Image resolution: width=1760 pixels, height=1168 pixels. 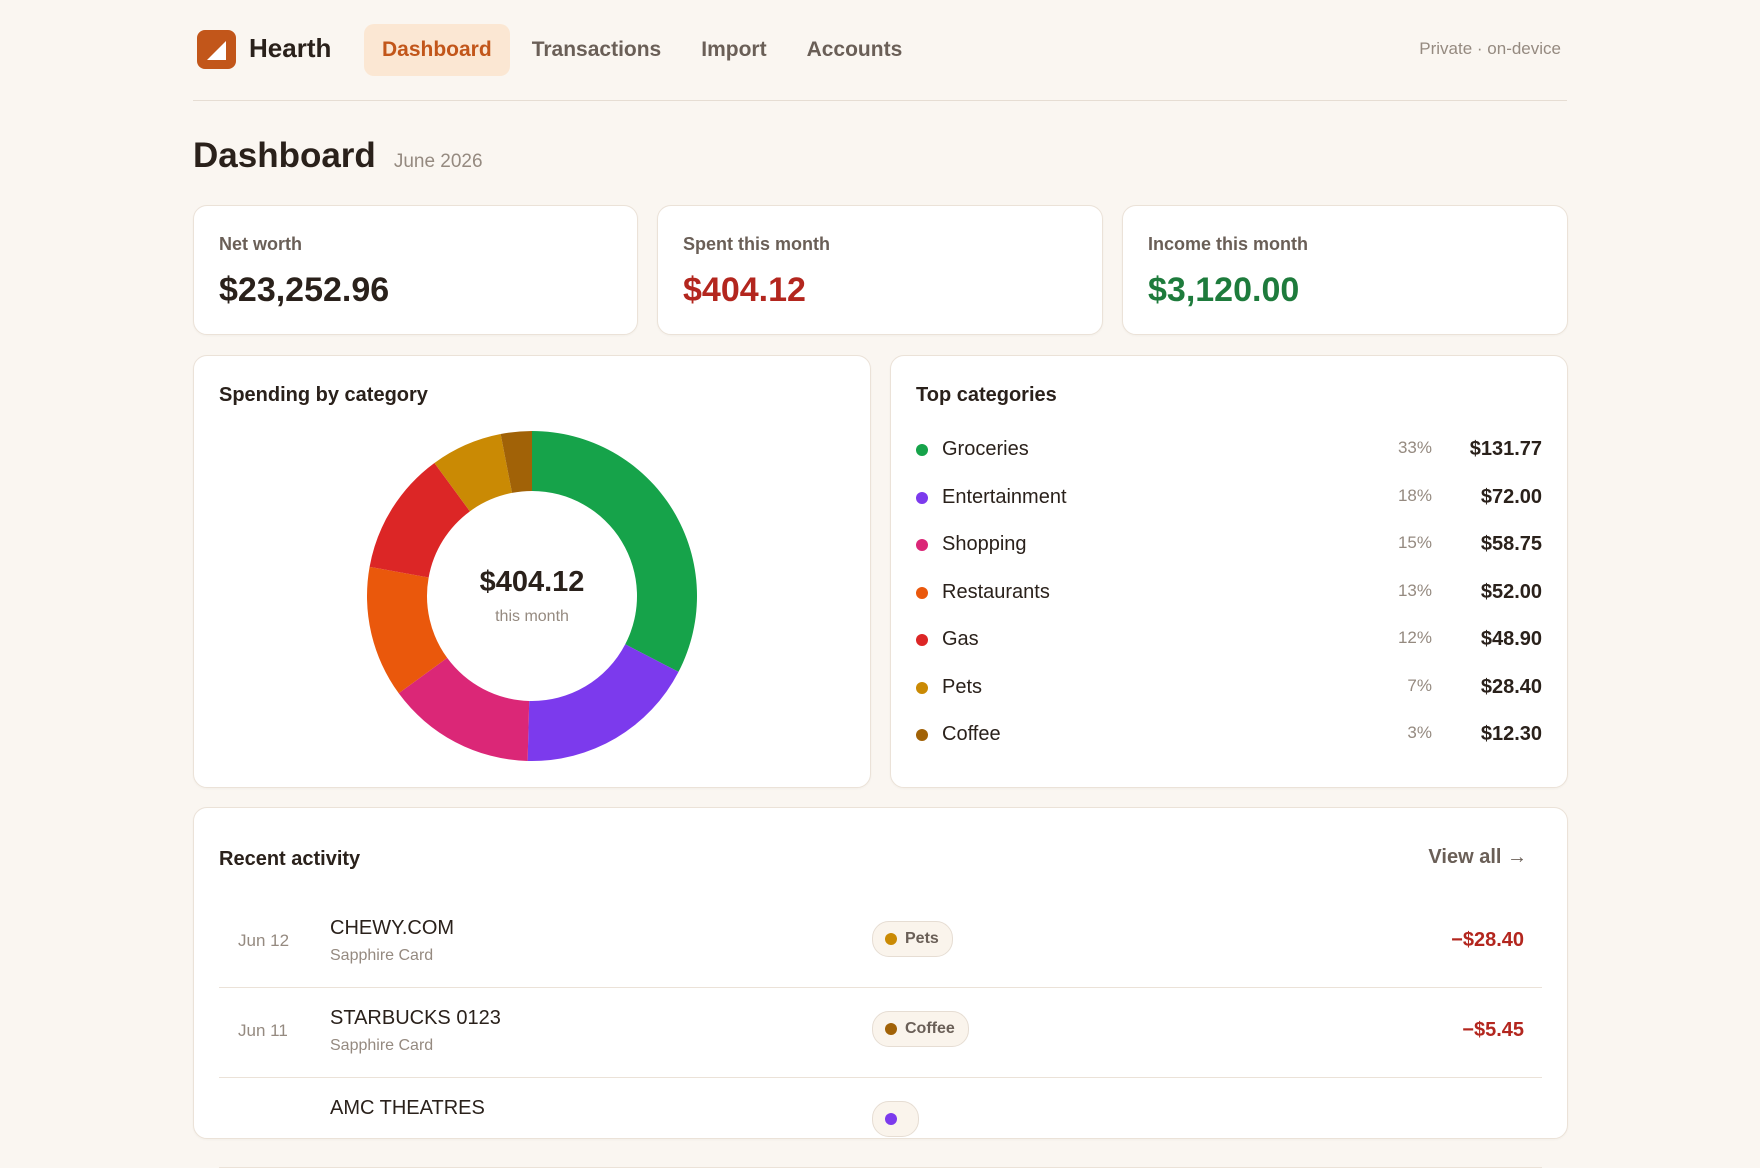 What do you see at coordinates (284, 155) in the screenshot?
I see `page-title: Dashboard` at bounding box center [284, 155].